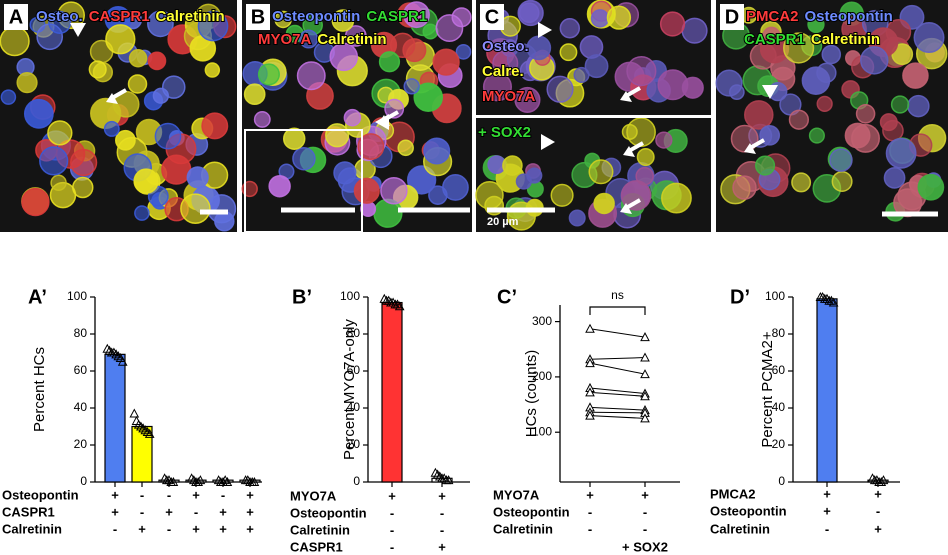 This screenshot has height=555, width=948. I want to click on stain-label: Calretinin, so click(351, 39).